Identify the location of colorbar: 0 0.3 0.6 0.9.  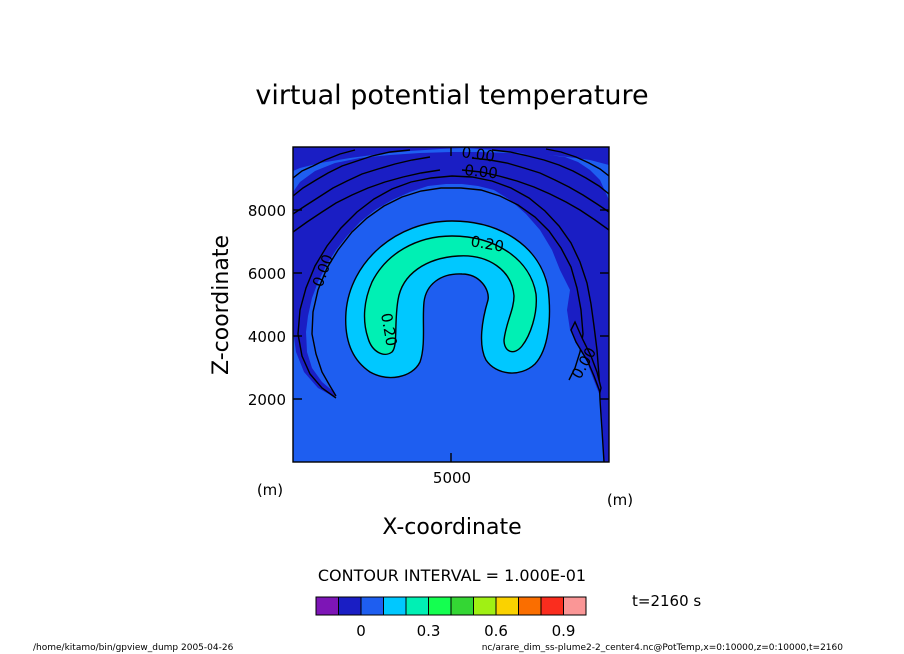
(451, 618).